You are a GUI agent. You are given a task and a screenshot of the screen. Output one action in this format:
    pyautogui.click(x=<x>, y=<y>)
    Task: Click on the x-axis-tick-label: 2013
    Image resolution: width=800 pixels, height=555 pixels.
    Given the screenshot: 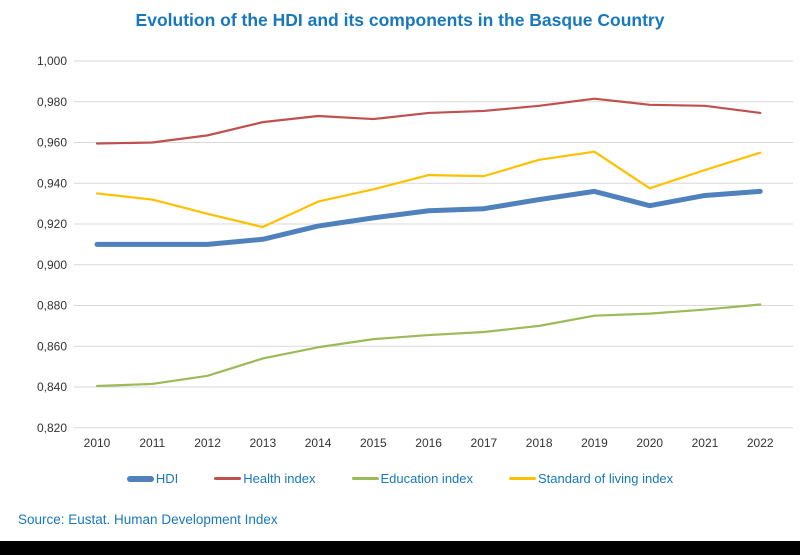 What is the action you would take?
    pyautogui.click(x=262, y=443)
    